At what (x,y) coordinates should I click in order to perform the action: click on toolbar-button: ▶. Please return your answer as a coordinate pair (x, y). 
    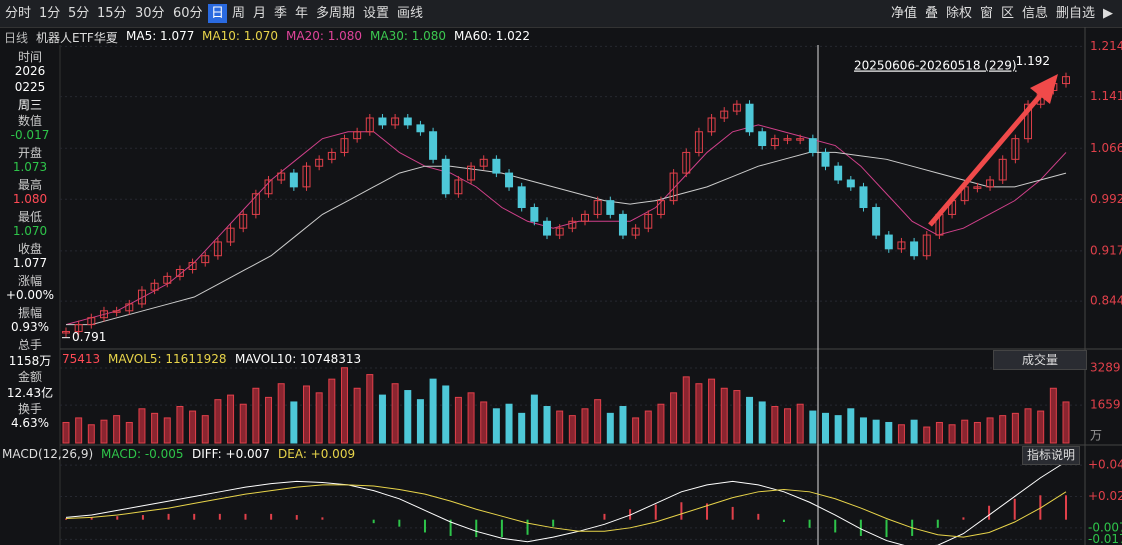
    Looking at the image, I should click on (1108, 13).